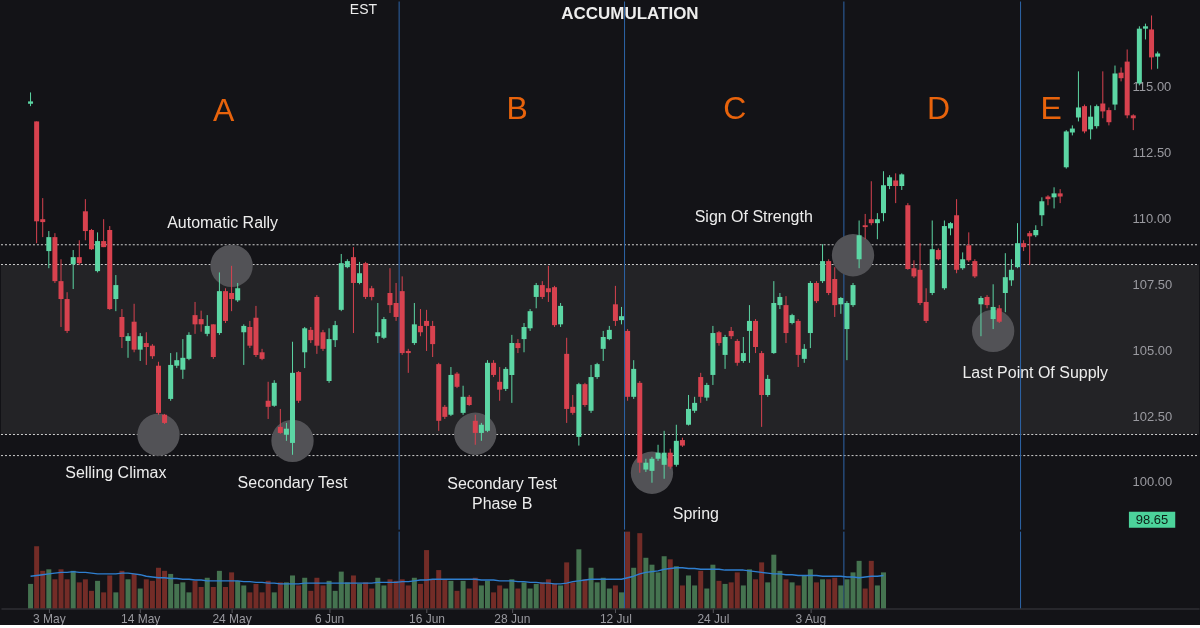  Describe the element at coordinates (116, 472) in the screenshot. I see `annotation: Selling Climax` at that location.